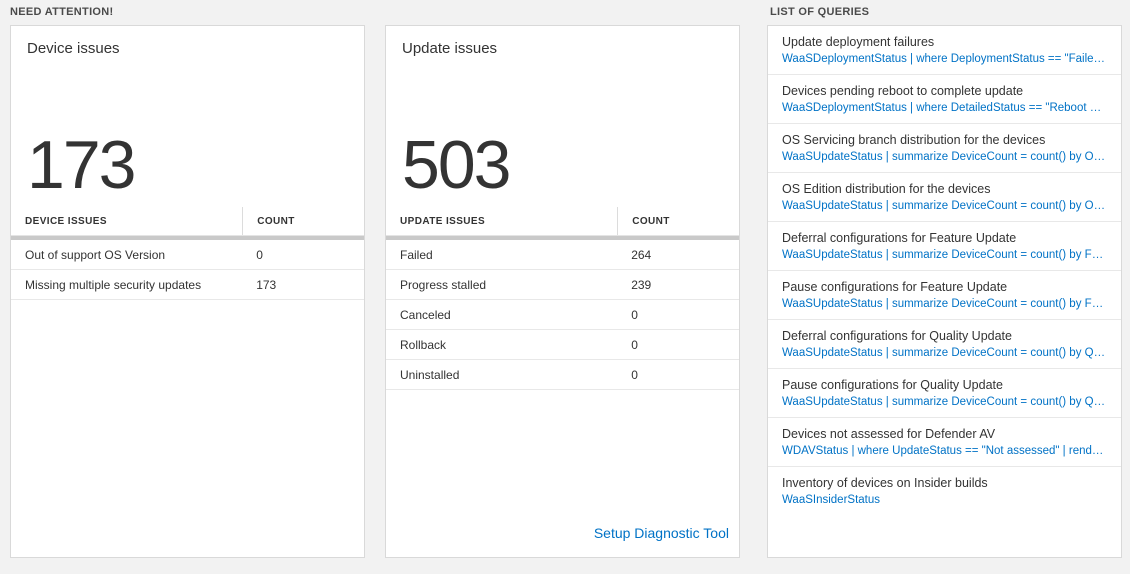 This screenshot has width=1130, height=574. Describe the element at coordinates (661, 533) in the screenshot. I see `setup-diagnostic-tool-link: Setup Diagnostic Tool` at that location.